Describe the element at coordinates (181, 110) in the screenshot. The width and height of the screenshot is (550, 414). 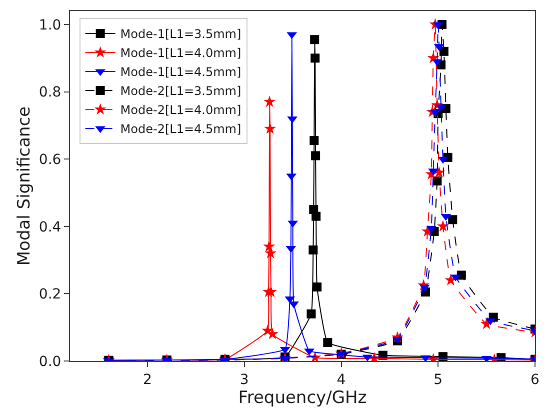
I see `legend-label: Mode-2[L1=4.0mm]` at that location.